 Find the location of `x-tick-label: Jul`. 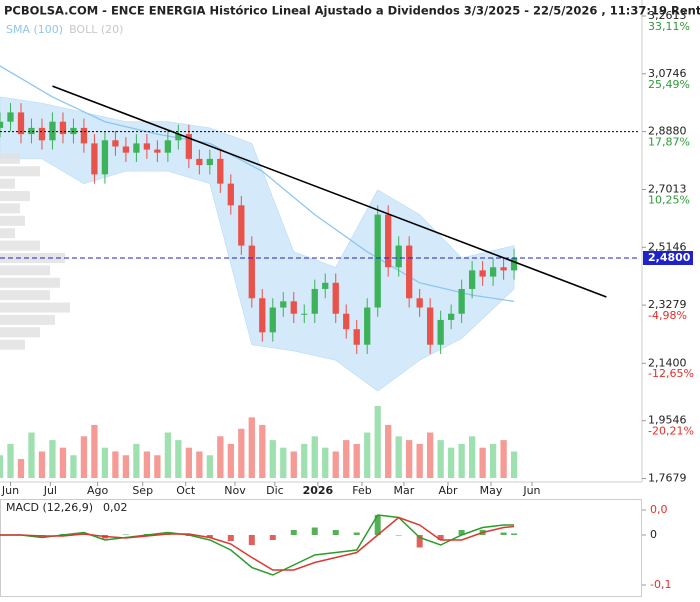

x-tick-label: Jul is located at coordinates (50, 490).